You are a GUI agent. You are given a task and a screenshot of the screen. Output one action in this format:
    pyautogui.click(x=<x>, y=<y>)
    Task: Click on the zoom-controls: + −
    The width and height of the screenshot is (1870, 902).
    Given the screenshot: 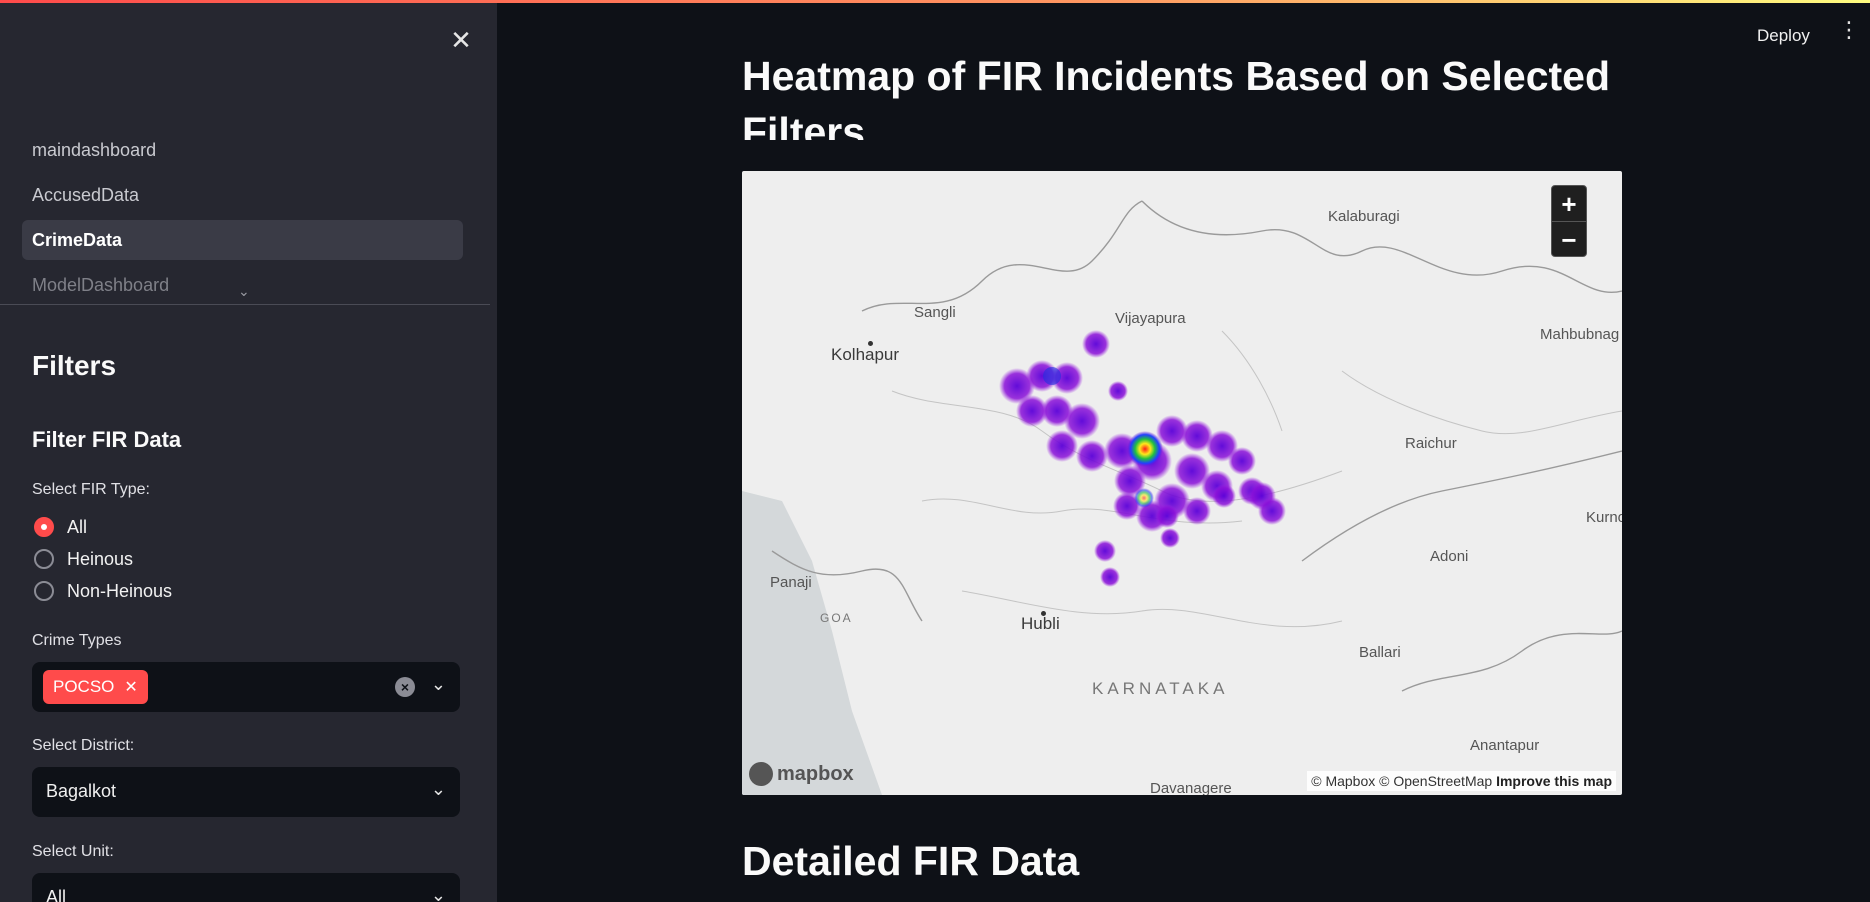 What is the action you would take?
    pyautogui.click(x=1569, y=221)
    